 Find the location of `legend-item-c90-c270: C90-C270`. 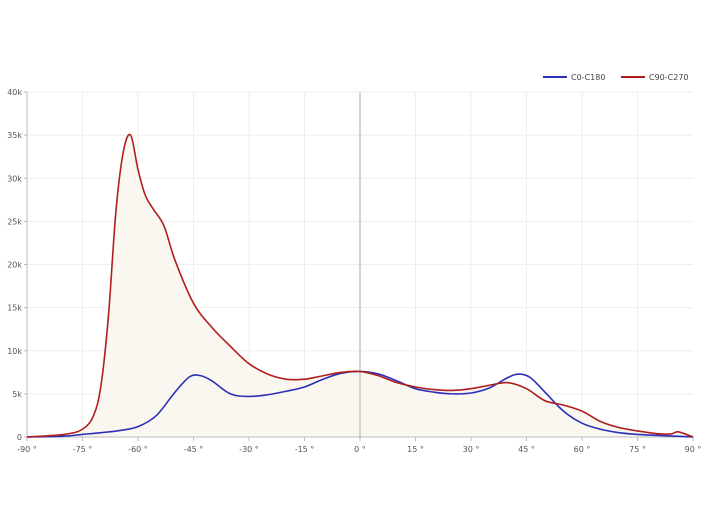

legend-item-c90-c270: C90-C270 is located at coordinates (655, 77).